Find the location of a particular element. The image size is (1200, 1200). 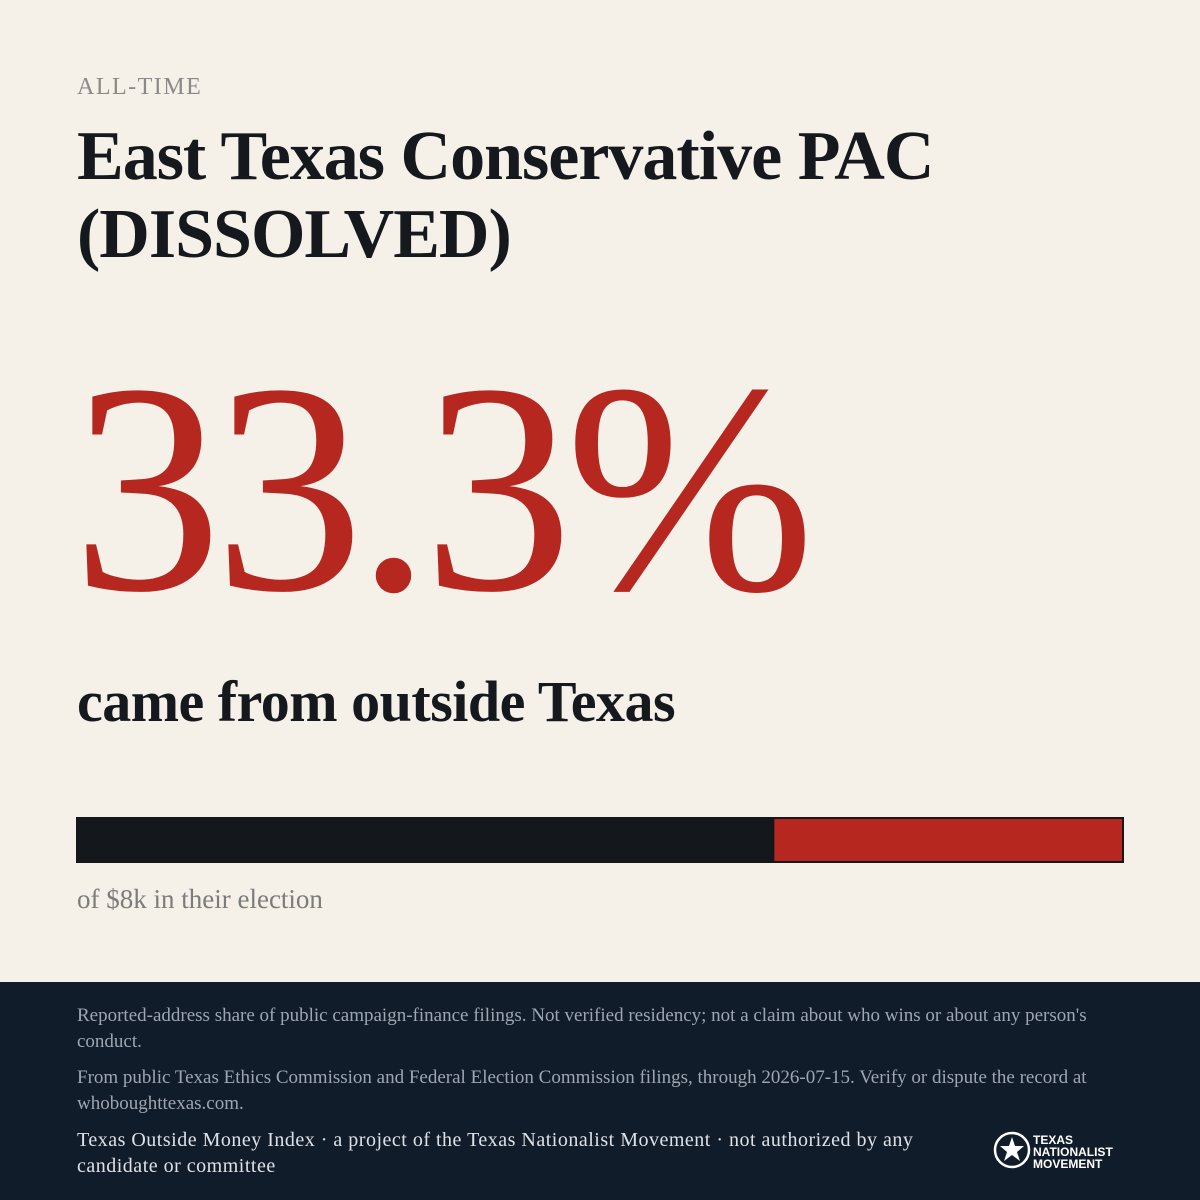

logo-line: NATIONALIST is located at coordinates (1073, 1152).